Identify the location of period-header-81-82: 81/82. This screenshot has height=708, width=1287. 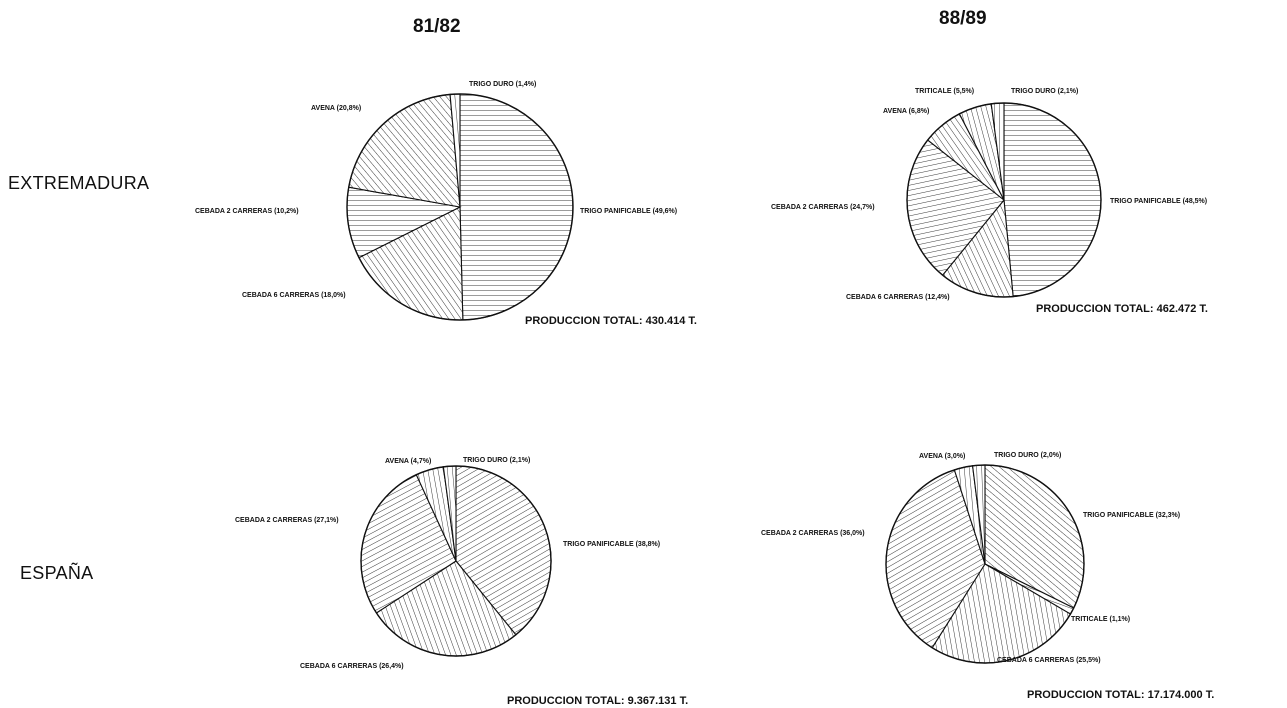
(437, 26).